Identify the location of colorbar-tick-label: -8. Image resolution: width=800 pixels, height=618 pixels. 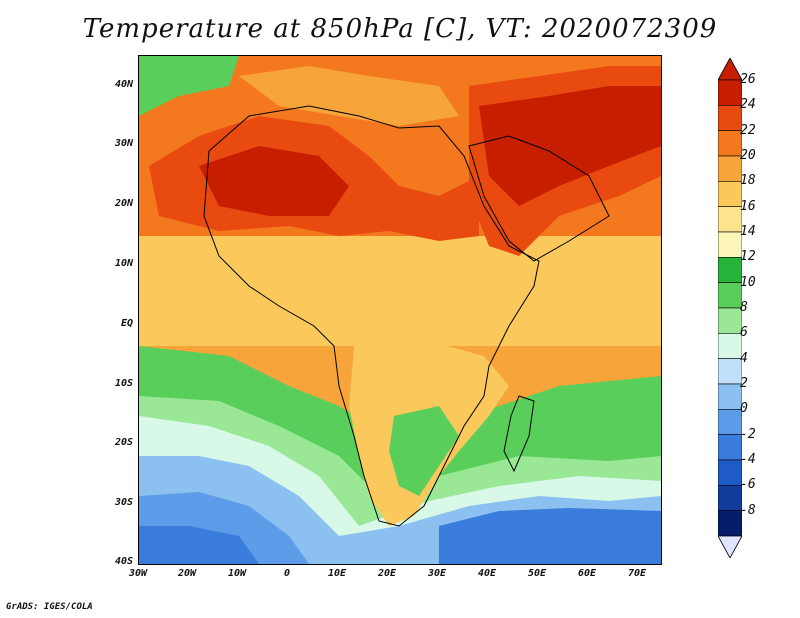
(748, 510).